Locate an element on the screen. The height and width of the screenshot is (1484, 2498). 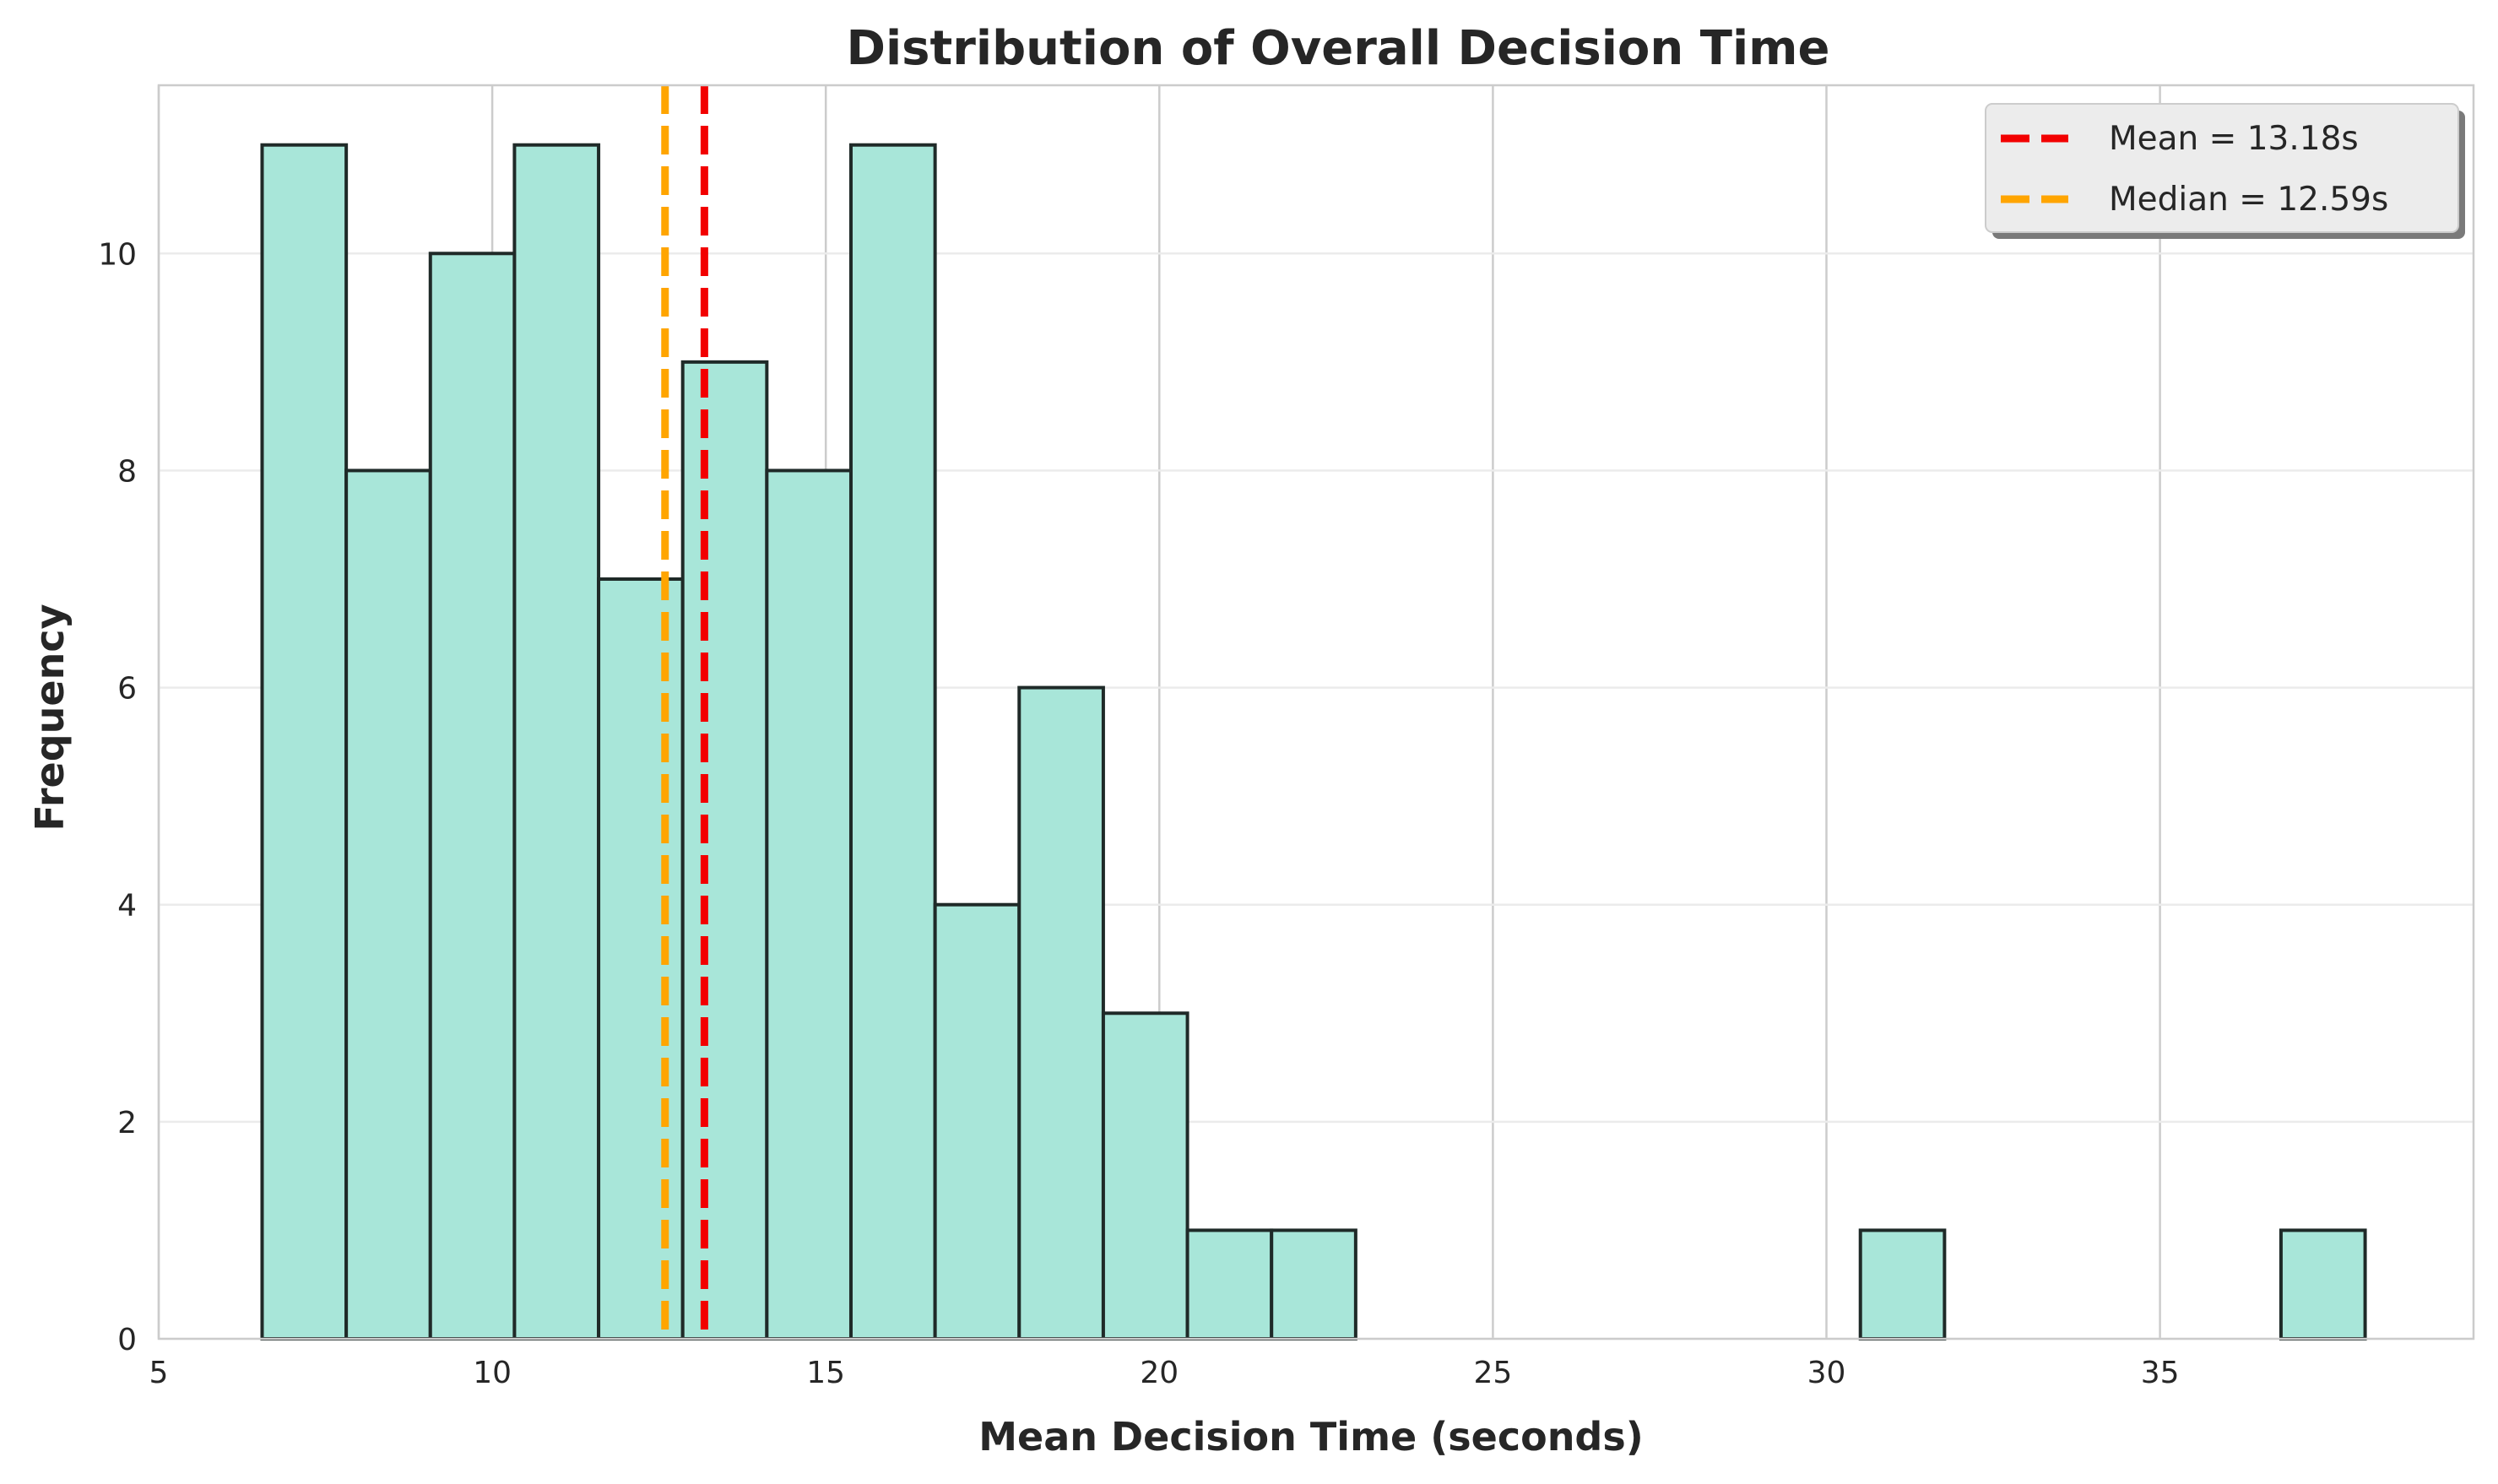
legend-label: Mean = 13.18s is located at coordinates (2234, 139).